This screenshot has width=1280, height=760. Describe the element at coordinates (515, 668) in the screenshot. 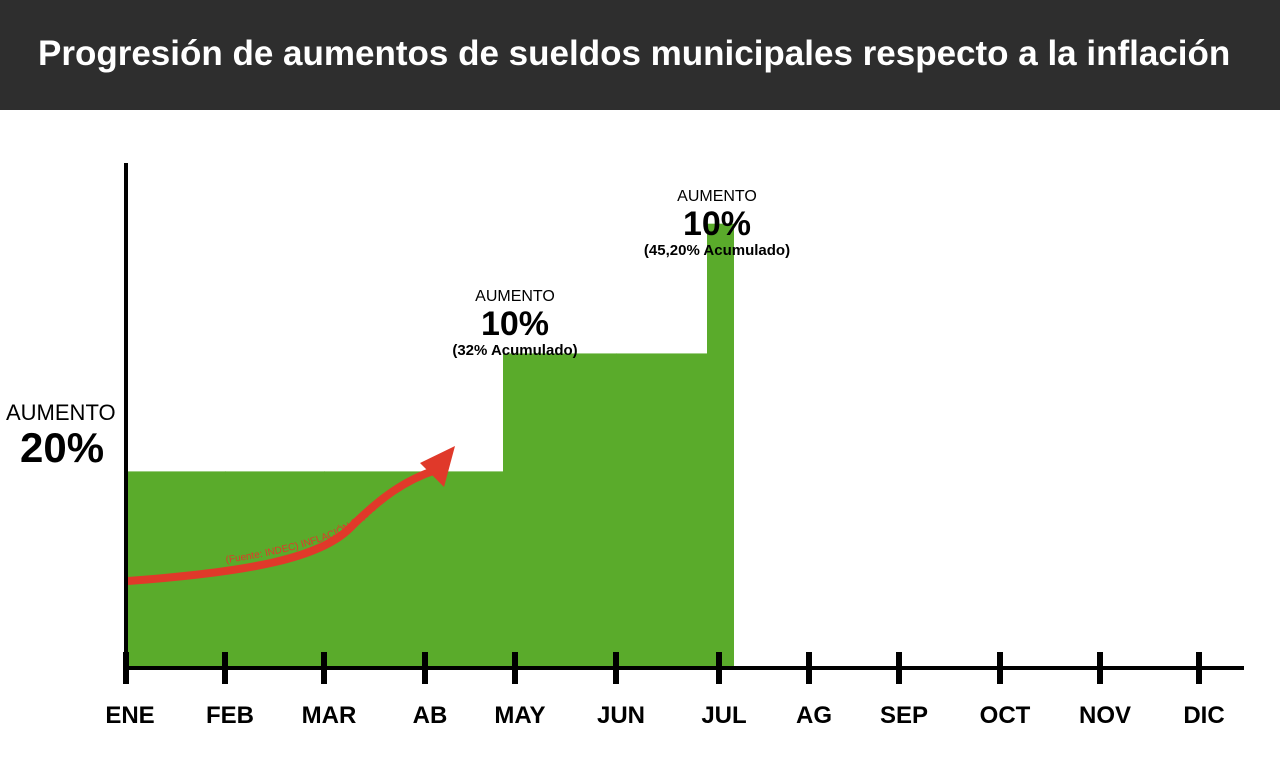

I see `x-tick-may` at that location.